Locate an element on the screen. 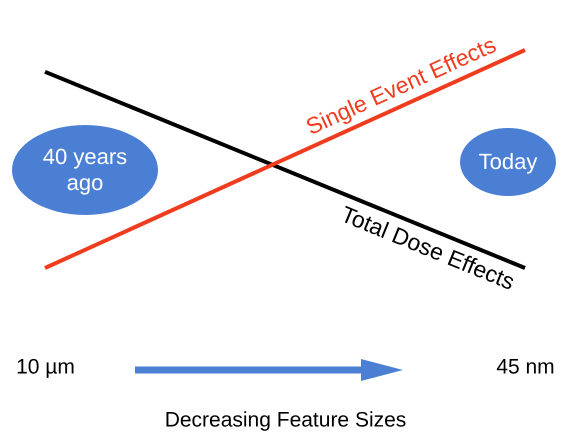 Image resolution: width=563 pixels, height=441 pixels. x-tick-label: 45 nm is located at coordinates (525, 367).